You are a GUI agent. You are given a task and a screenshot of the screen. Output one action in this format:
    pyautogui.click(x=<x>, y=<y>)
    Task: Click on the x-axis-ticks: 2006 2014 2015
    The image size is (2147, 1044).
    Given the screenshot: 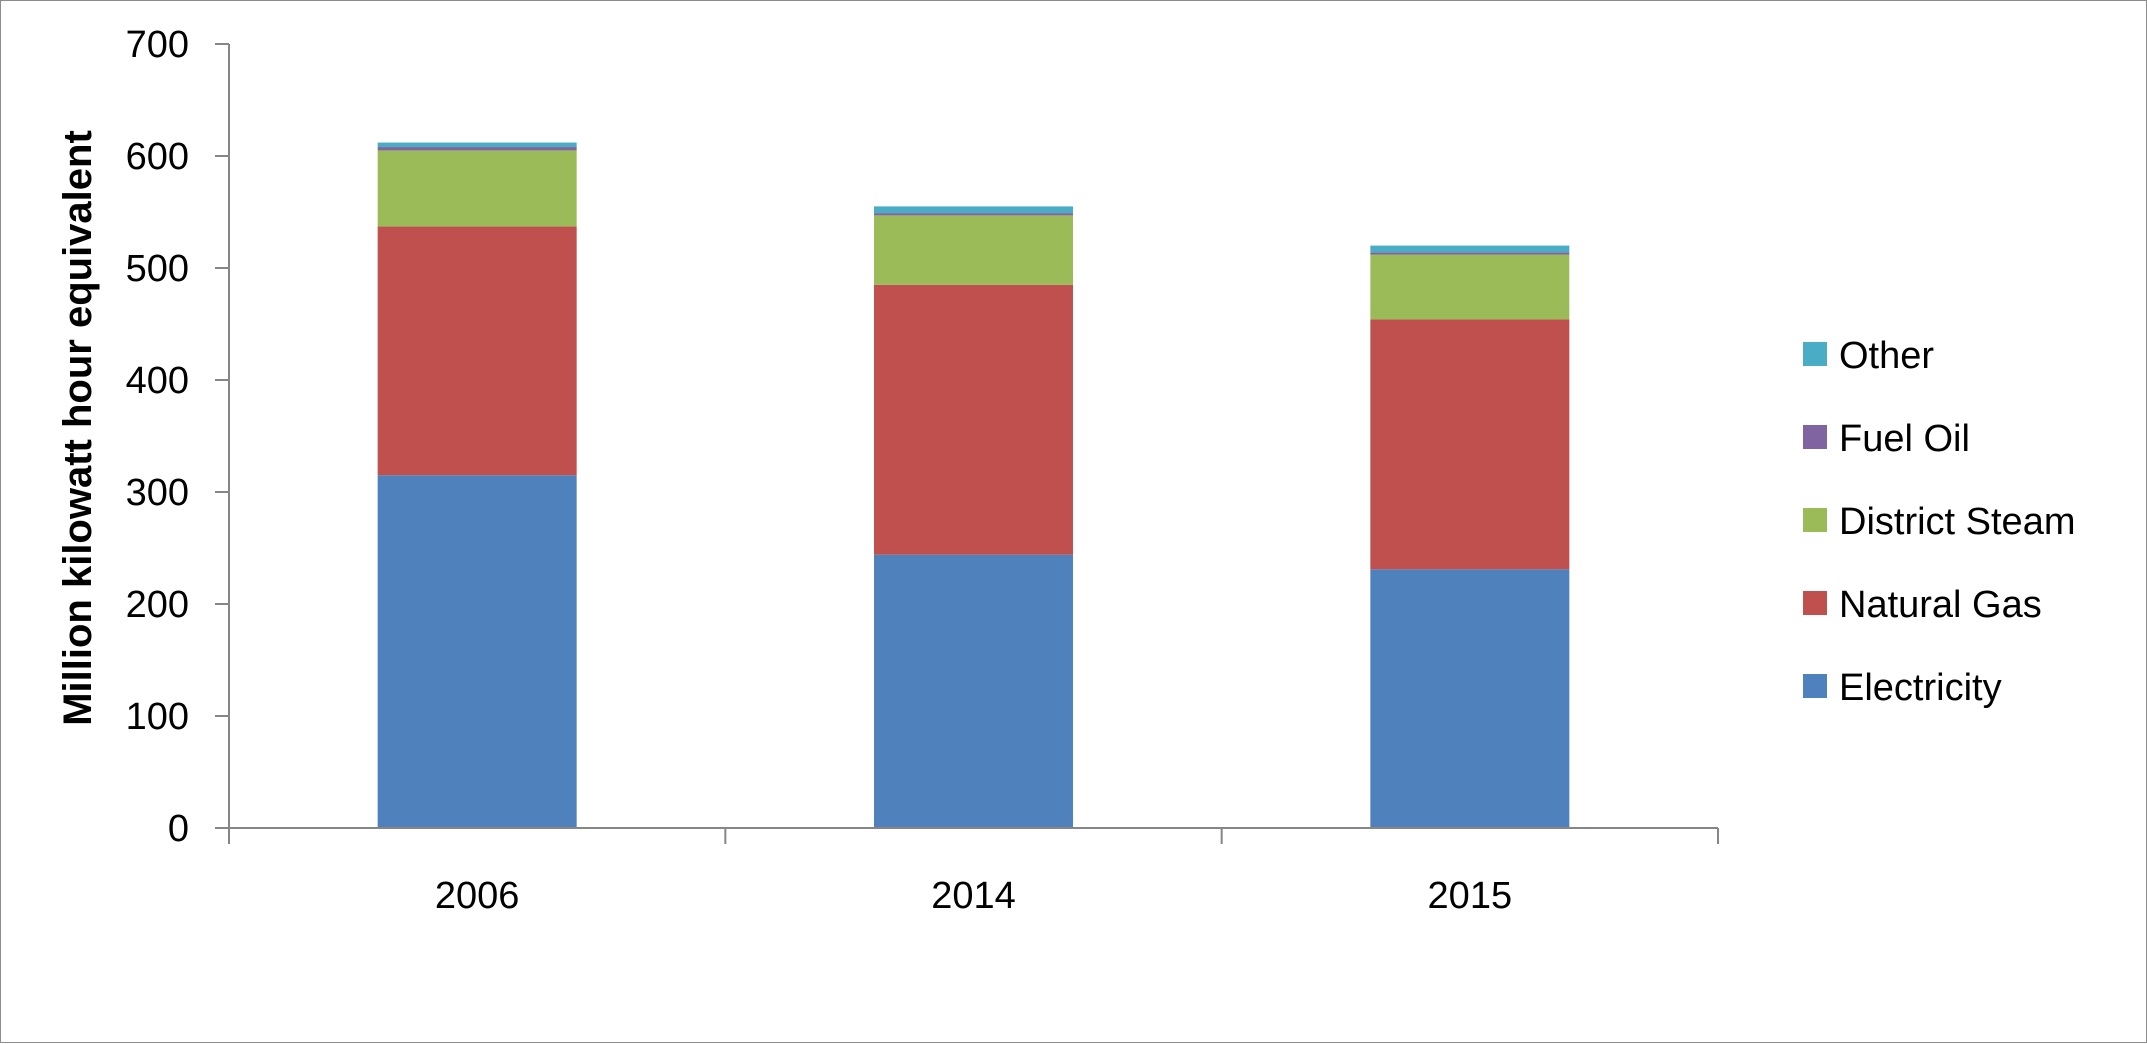 What is the action you would take?
    pyautogui.click(x=973, y=872)
    